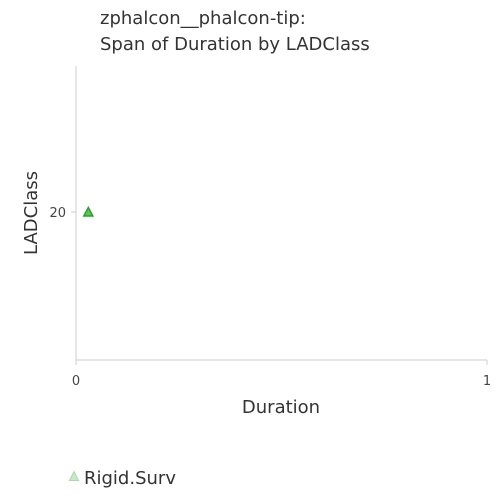 This screenshot has height=500, width=500. Describe the element at coordinates (281, 407) in the screenshot. I see `x-axis-title: Duration` at that location.